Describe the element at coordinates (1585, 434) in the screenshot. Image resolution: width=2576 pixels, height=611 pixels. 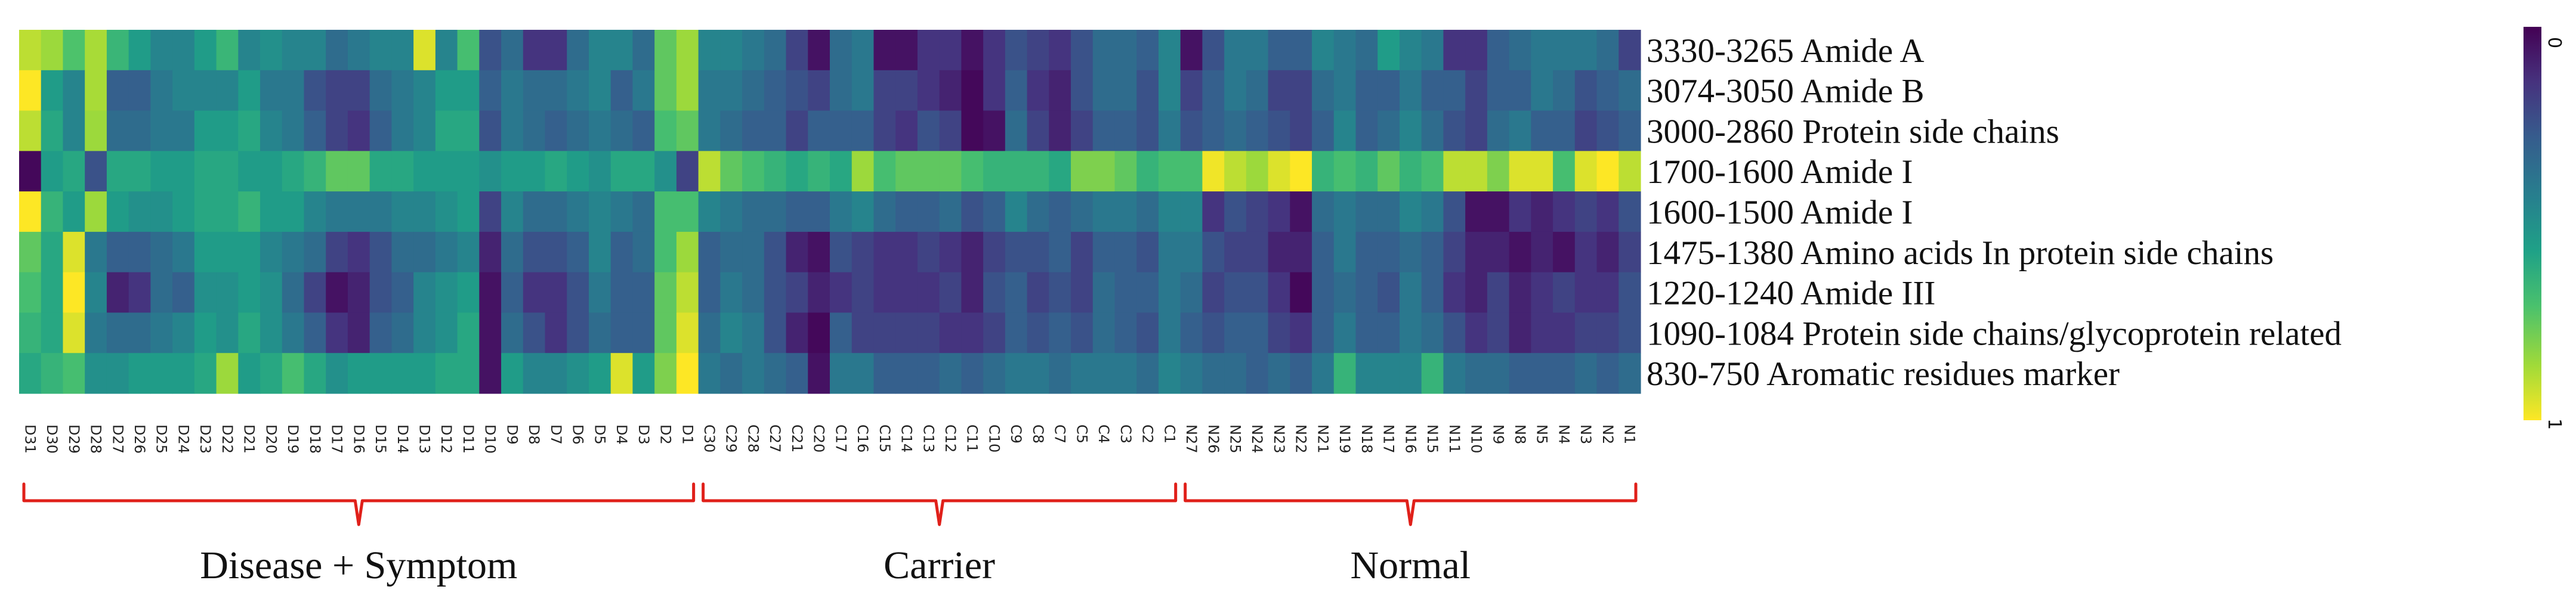
I see `column-label: N3` at that location.